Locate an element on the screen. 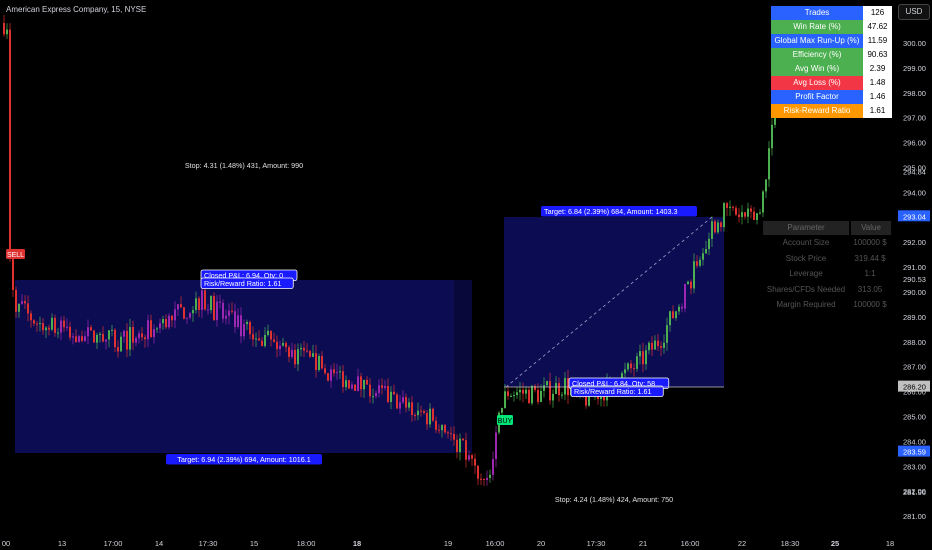 This screenshot has height=550, width=932. time-tick: 18 is located at coordinates (890, 543).